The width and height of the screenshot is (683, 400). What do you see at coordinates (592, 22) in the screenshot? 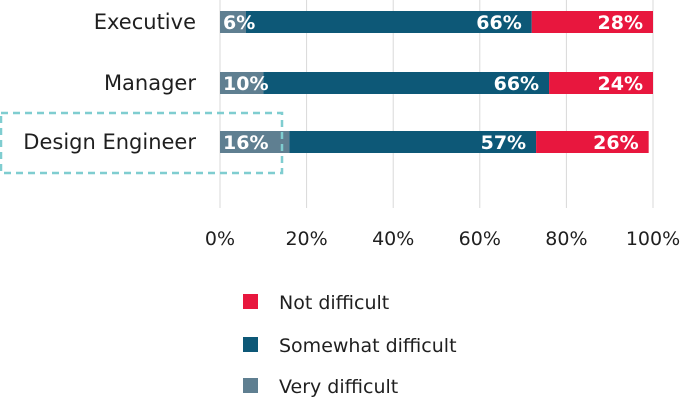
I see `bar-executive-not-difficult` at bounding box center [592, 22].